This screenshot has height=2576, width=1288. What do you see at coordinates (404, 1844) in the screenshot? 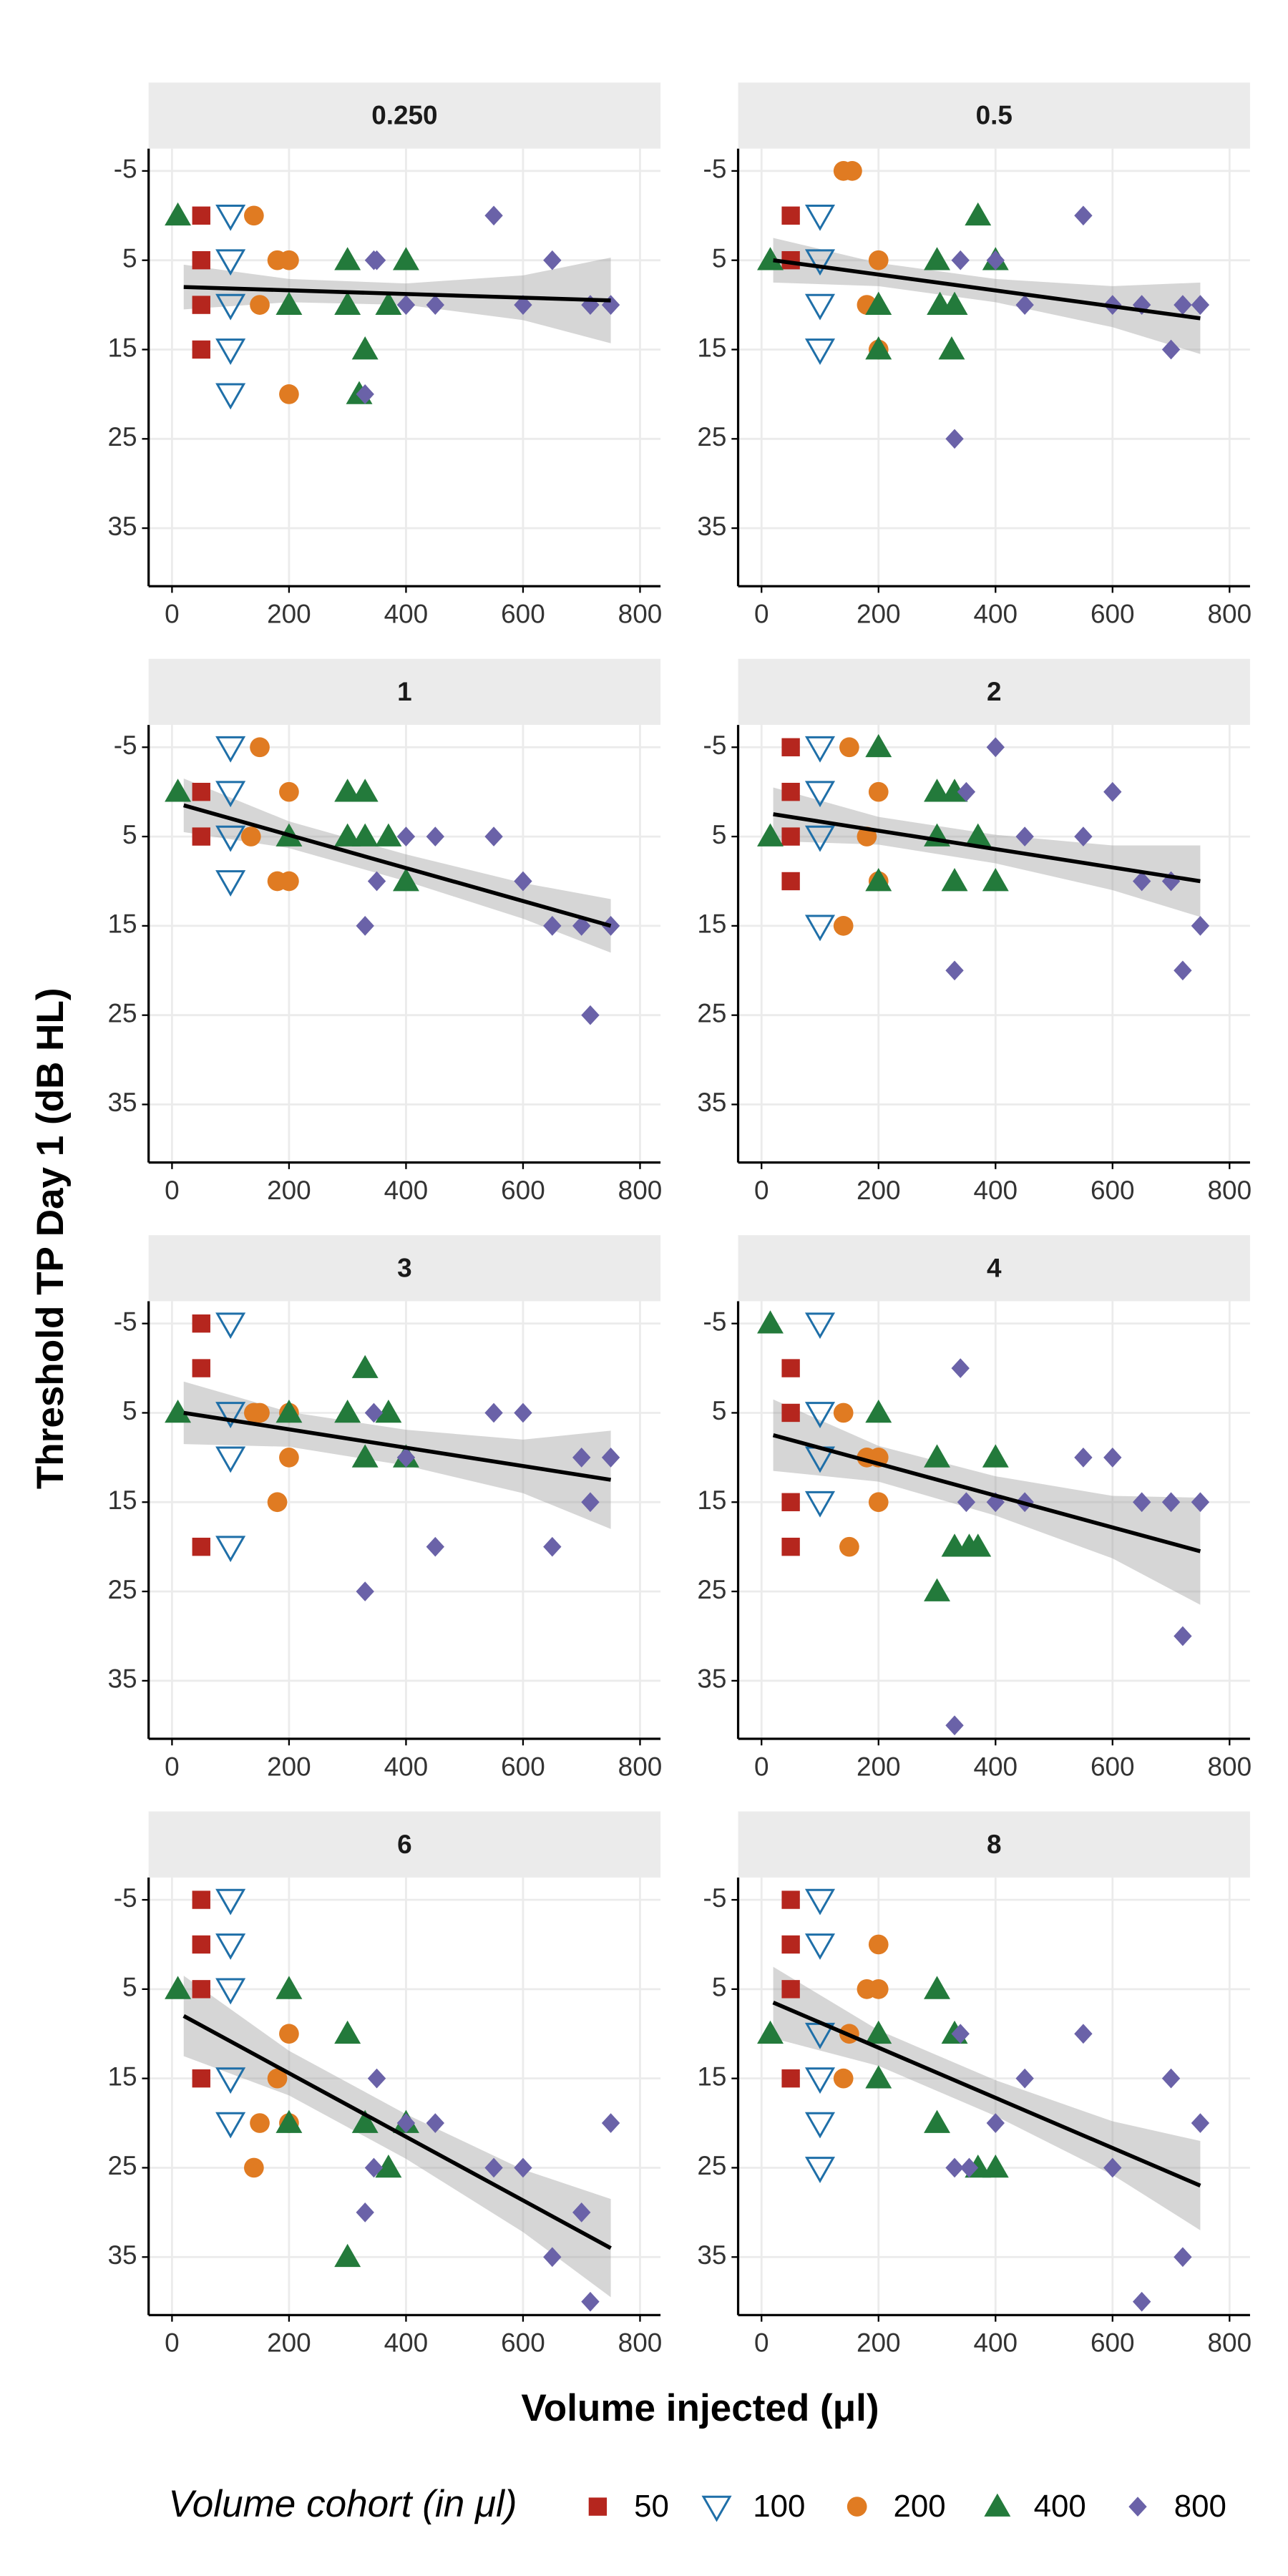
I see `strip-label: 6` at bounding box center [404, 1844].